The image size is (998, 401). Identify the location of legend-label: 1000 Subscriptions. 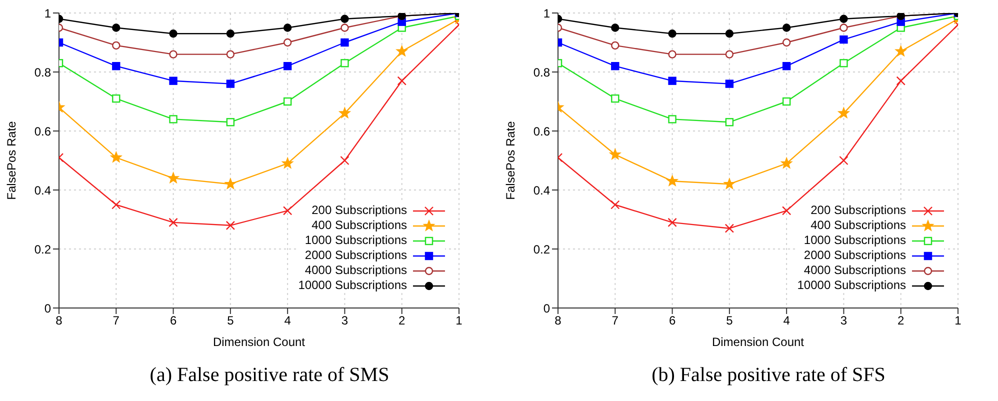
(355, 240).